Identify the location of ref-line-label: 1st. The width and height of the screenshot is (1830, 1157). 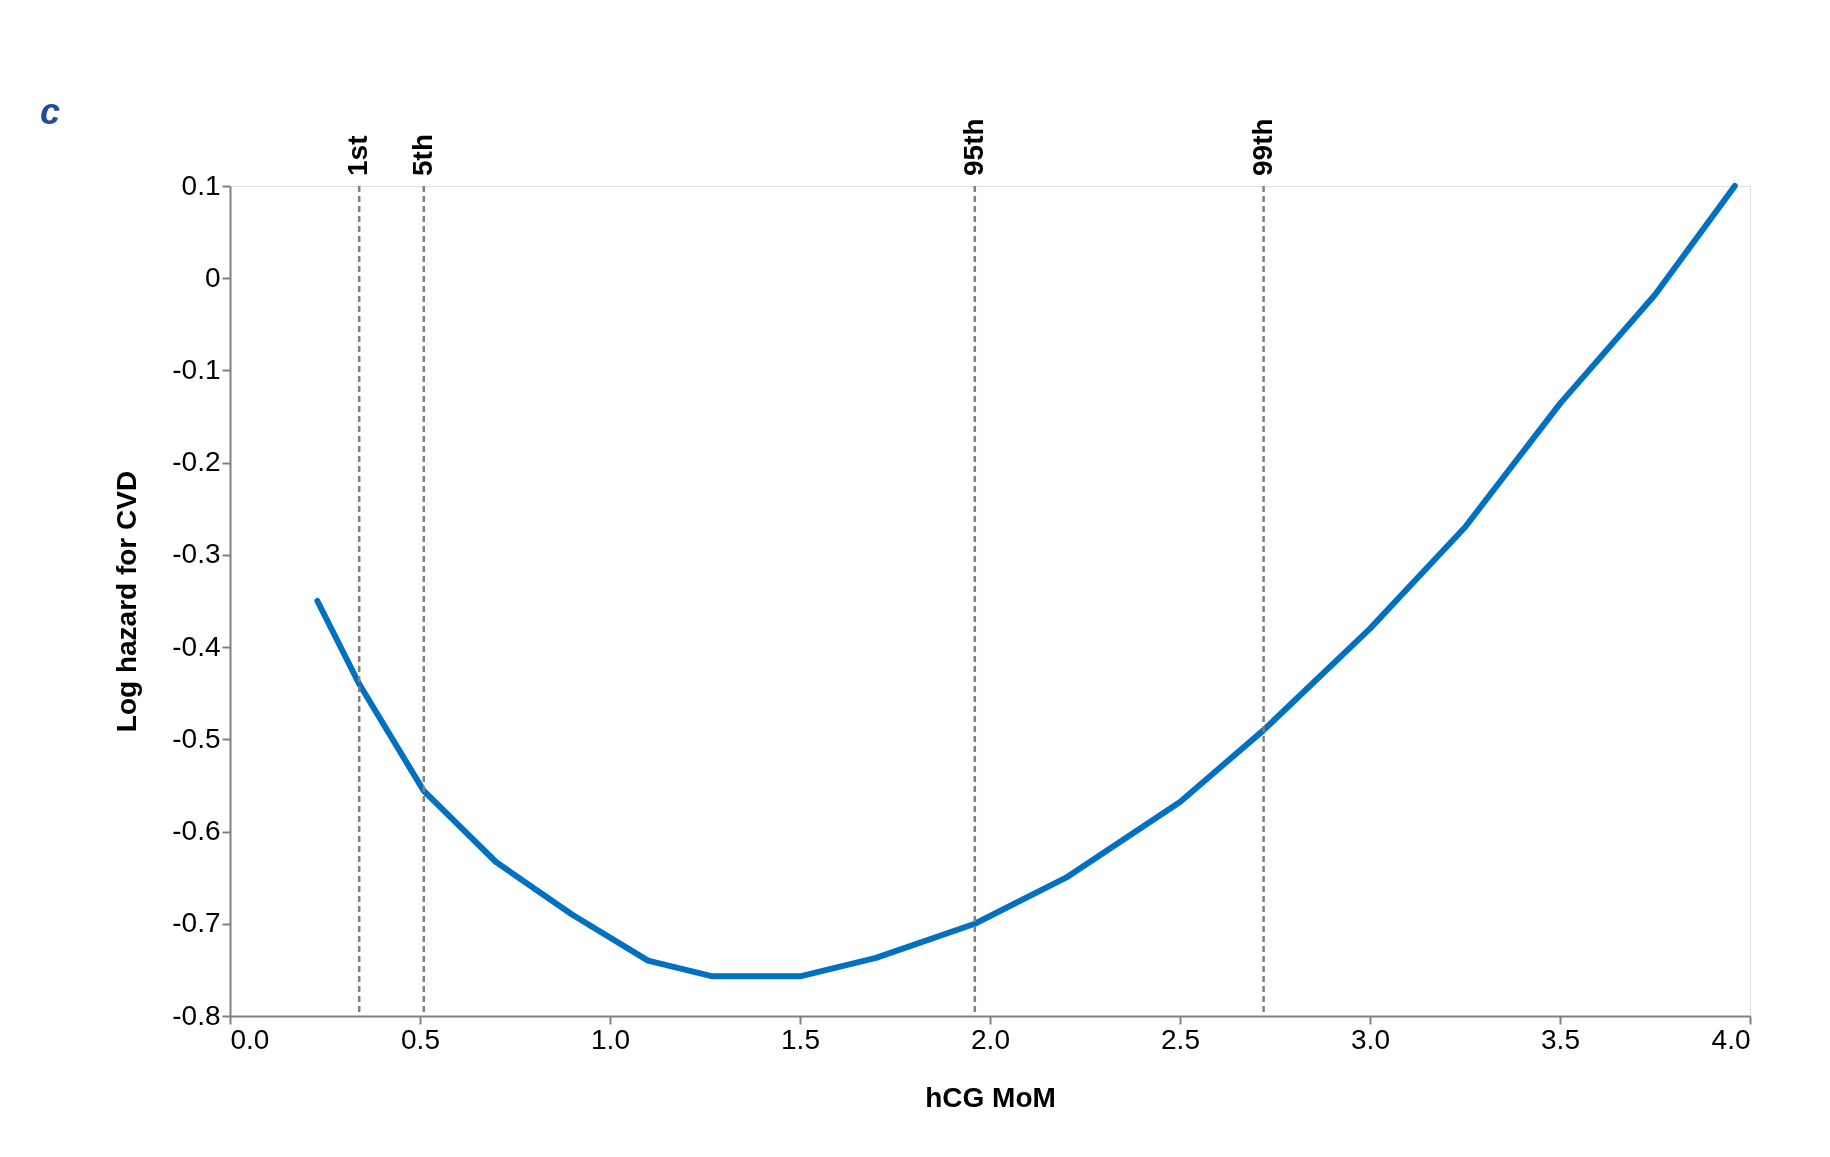
(358, 155).